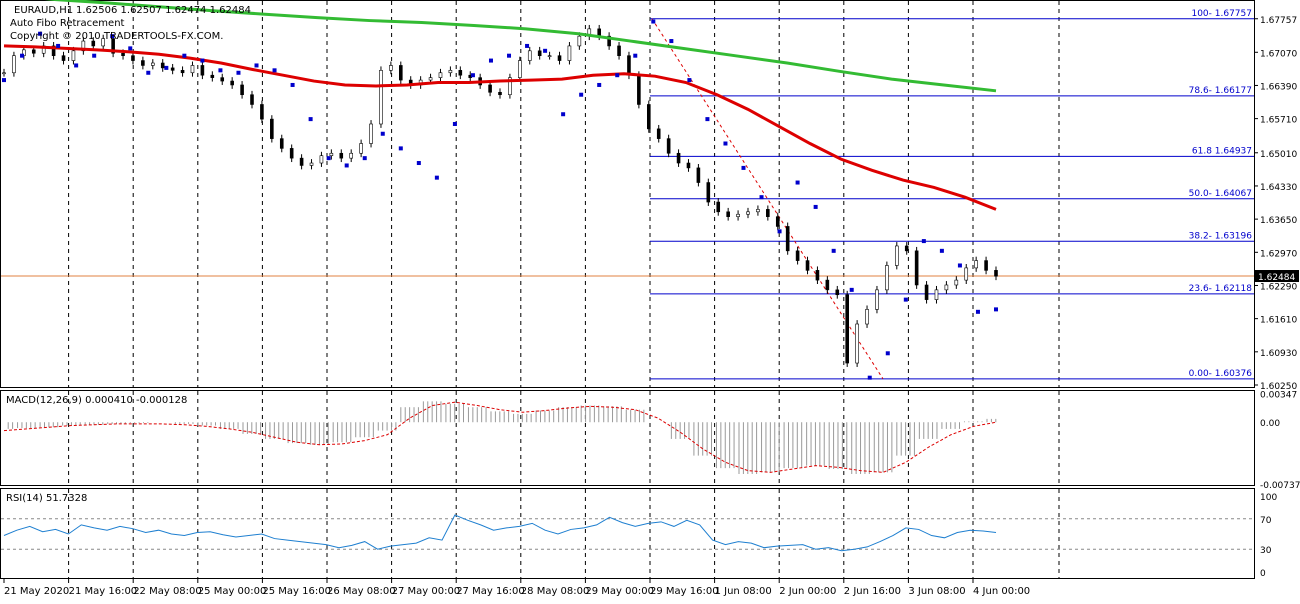 This screenshot has height=604, width=1300. I want to click on ohlc-header: 1.62506 1.62507 1.62474 1.62484, so click(163, 10).